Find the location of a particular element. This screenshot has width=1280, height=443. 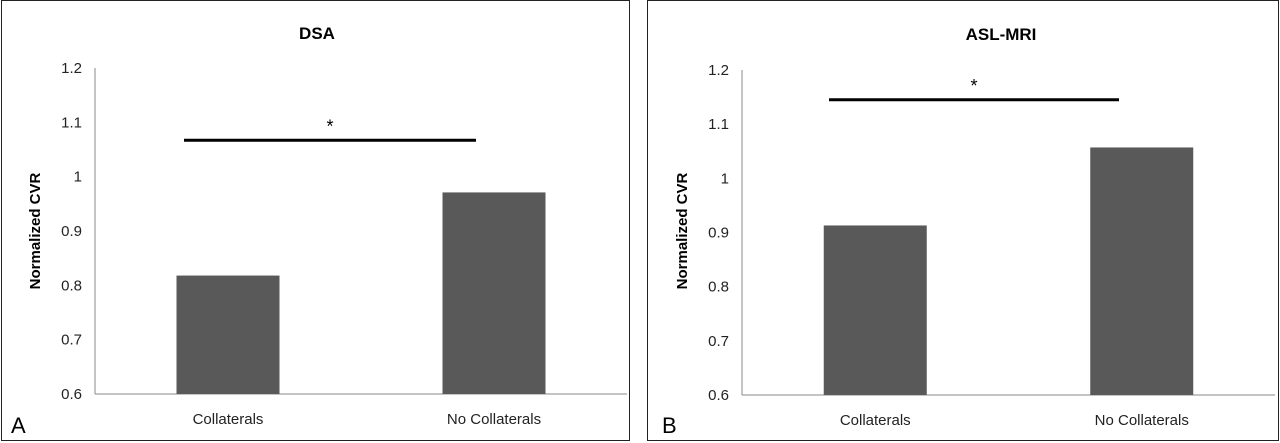

panel-letter: A is located at coordinates (18, 425).